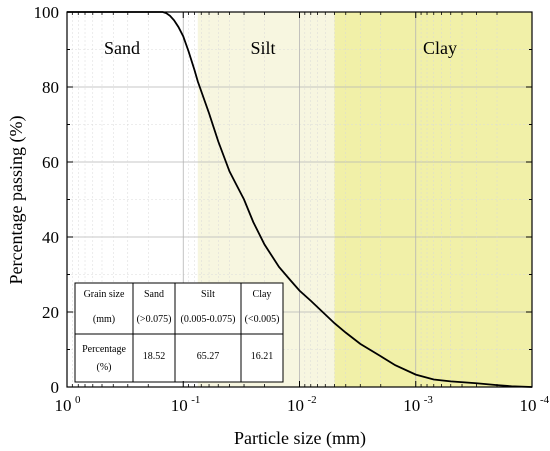 The height and width of the screenshot is (451, 550). I want to click on y-tick-label: 80, so click(50, 87).